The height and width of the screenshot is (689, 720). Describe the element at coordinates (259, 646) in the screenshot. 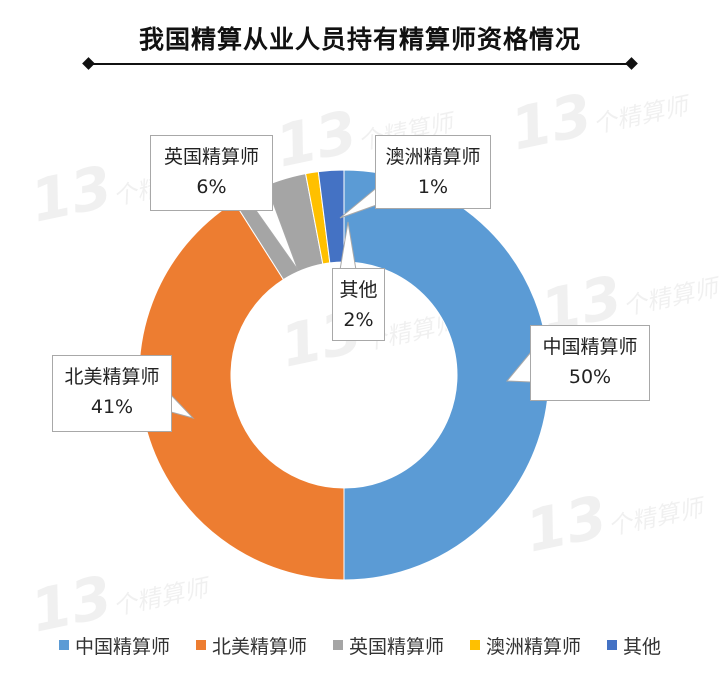

I see `legend-label: 北美精算师` at that location.